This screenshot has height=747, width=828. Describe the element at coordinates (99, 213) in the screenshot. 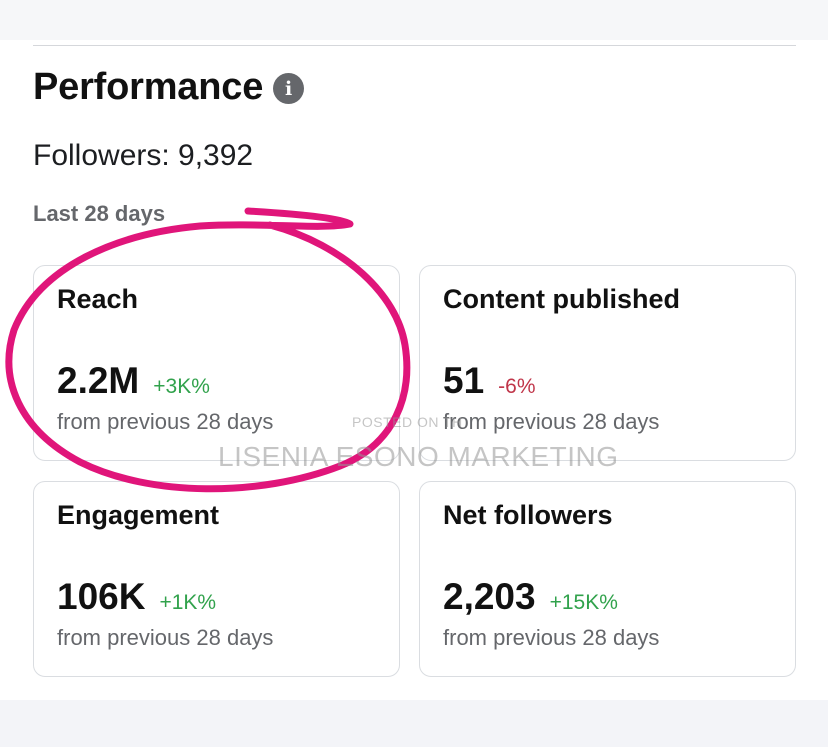

I see `period-label: Last 28 days` at that location.